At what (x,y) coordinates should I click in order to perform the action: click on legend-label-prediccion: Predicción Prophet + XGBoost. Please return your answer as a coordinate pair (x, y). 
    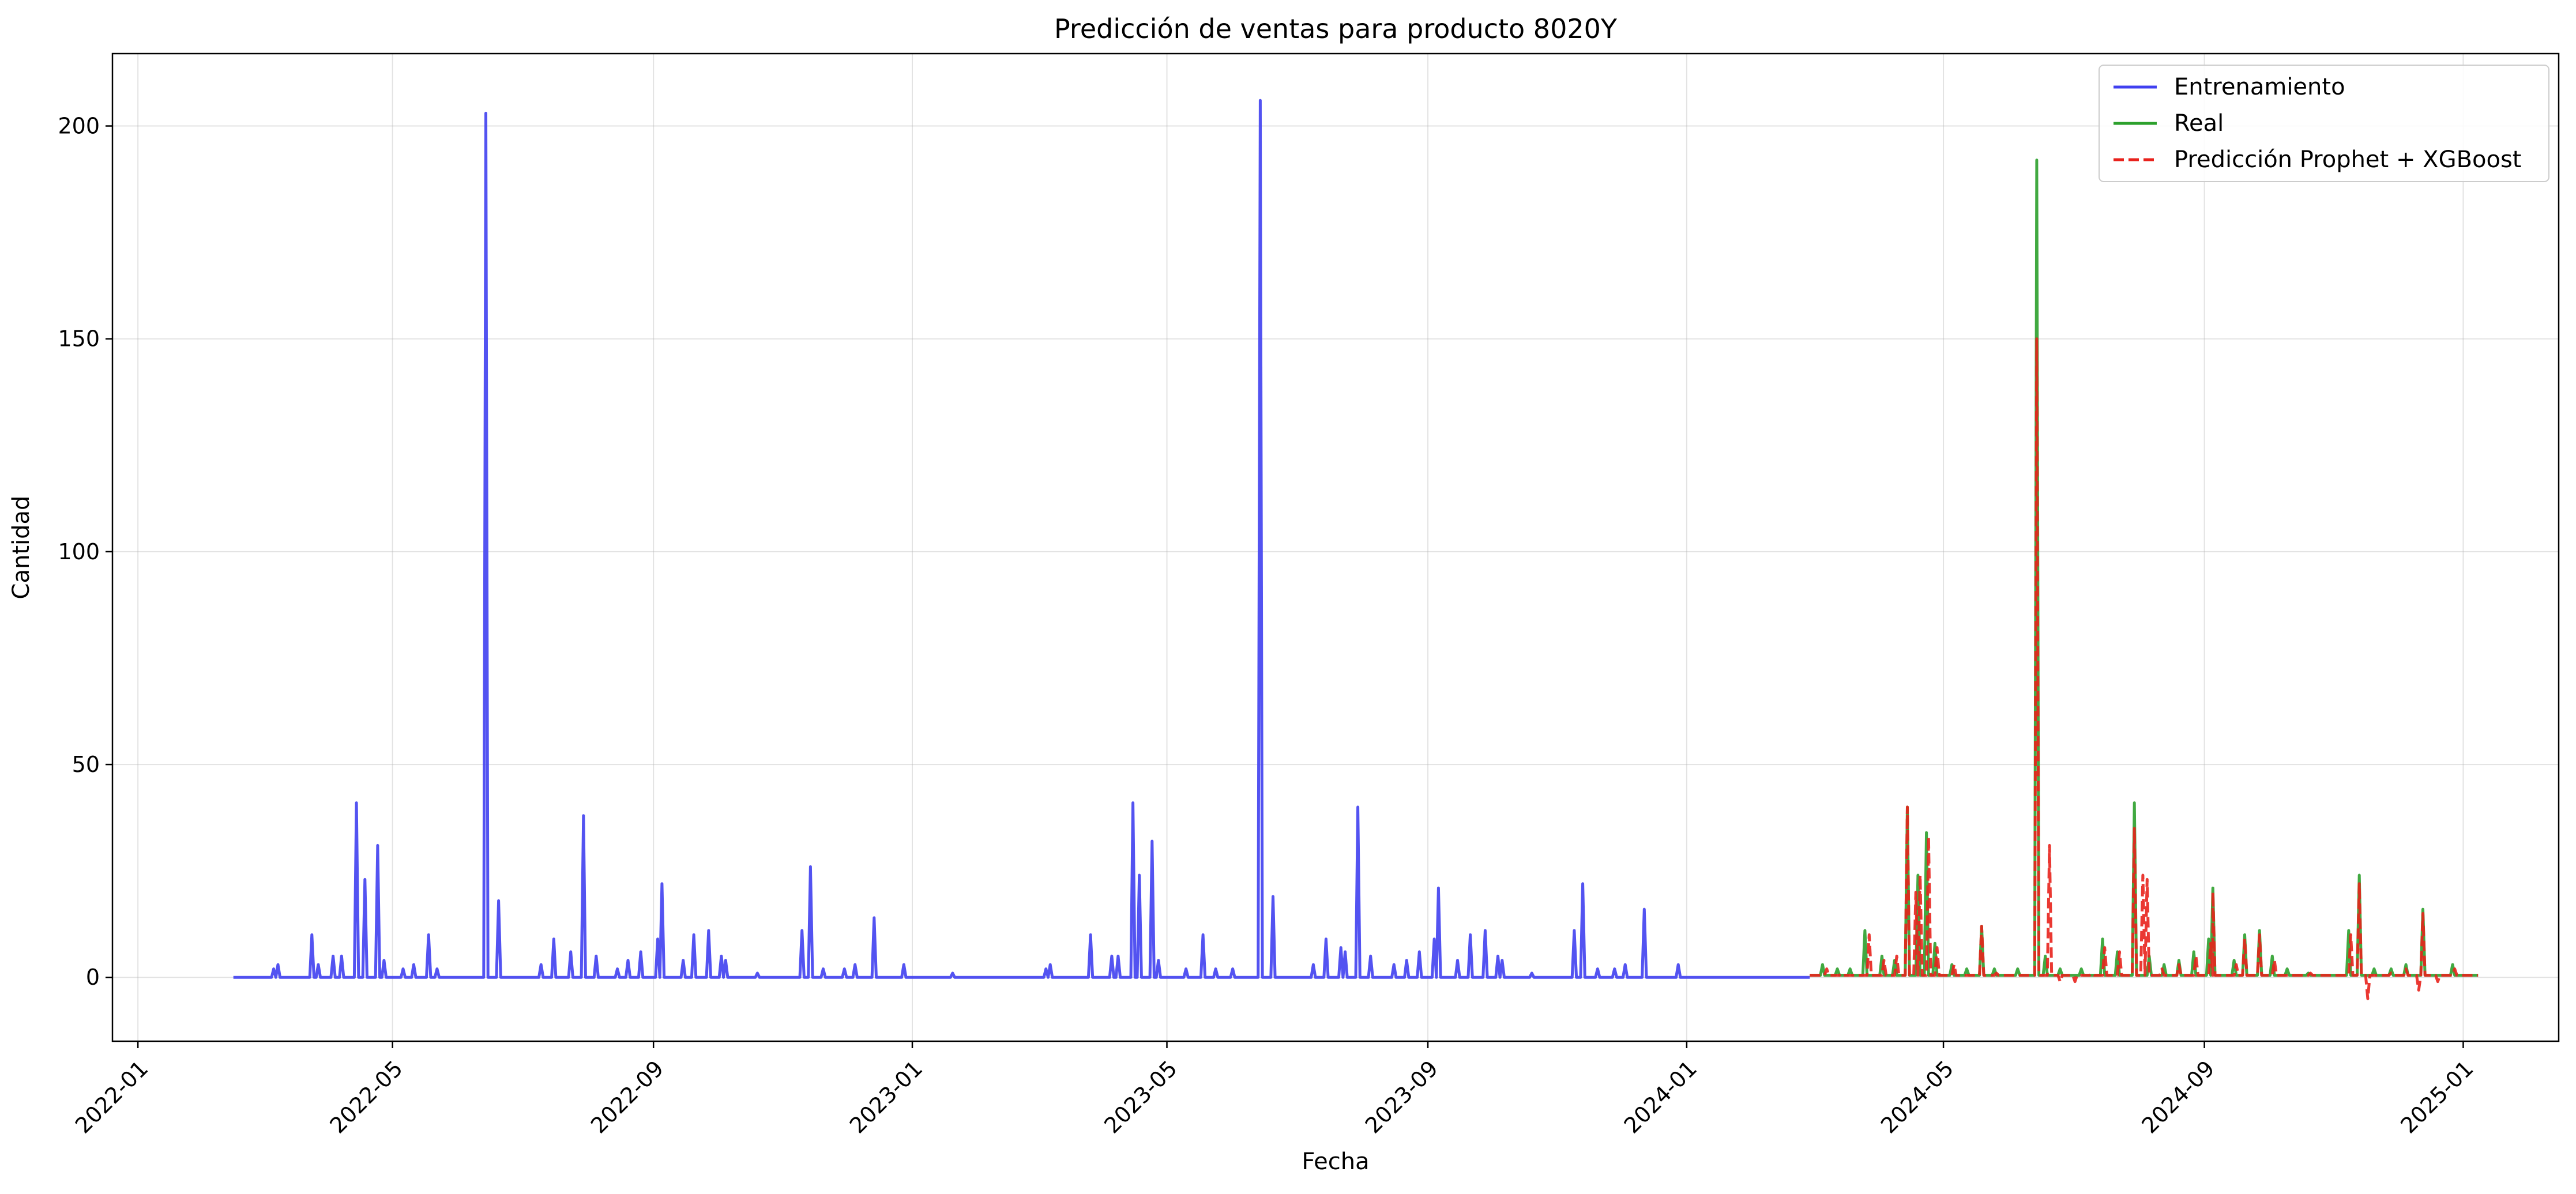
    Looking at the image, I should click on (2347, 159).